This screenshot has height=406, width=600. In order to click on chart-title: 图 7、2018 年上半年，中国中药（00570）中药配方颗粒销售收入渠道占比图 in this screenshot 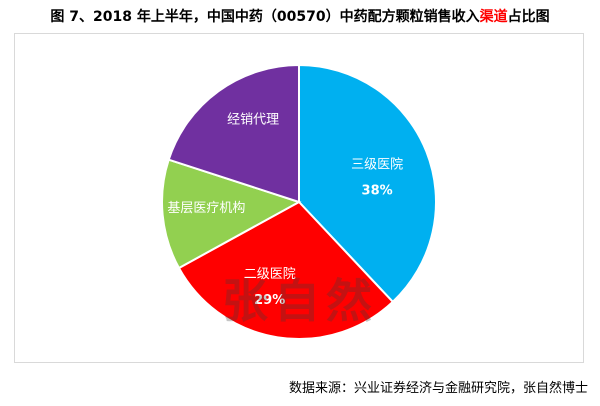, I will do `click(300, 16)`.